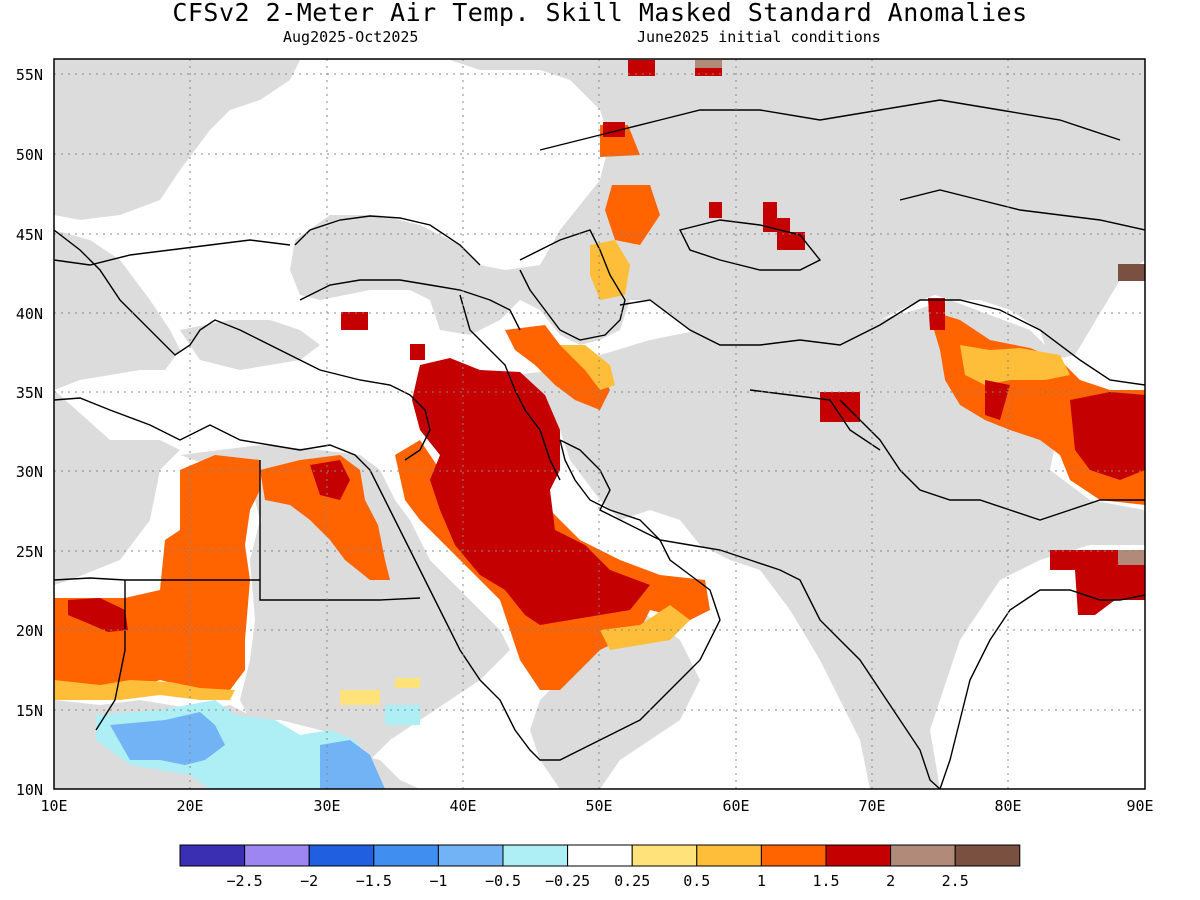 The height and width of the screenshot is (900, 1200). Describe the element at coordinates (29, 155) in the screenshot. I see `lat-label: 50N` at that location.